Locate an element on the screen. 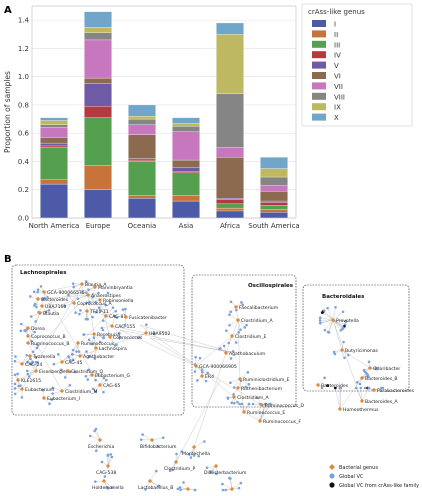  module-box is located at coordinates (356, 338).